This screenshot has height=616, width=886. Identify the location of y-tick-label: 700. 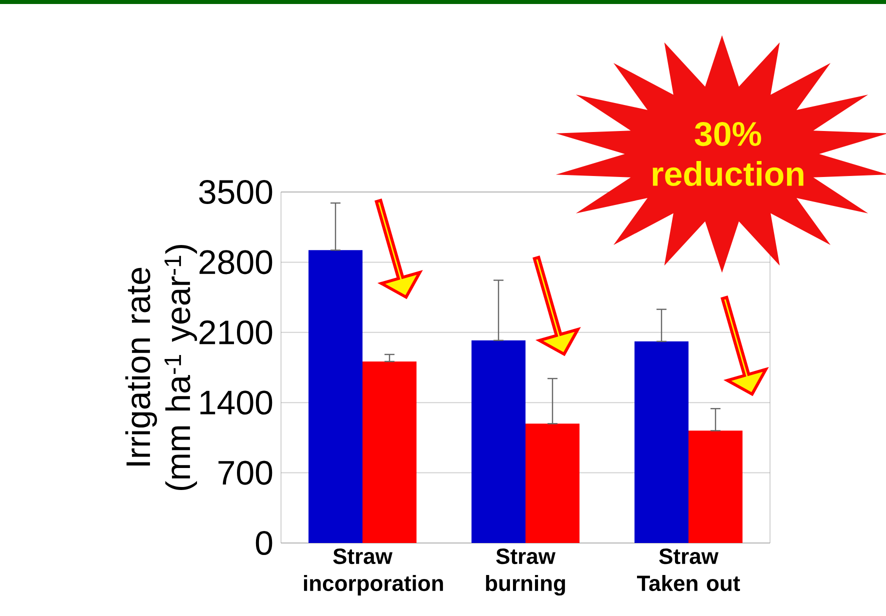
(245, 472).